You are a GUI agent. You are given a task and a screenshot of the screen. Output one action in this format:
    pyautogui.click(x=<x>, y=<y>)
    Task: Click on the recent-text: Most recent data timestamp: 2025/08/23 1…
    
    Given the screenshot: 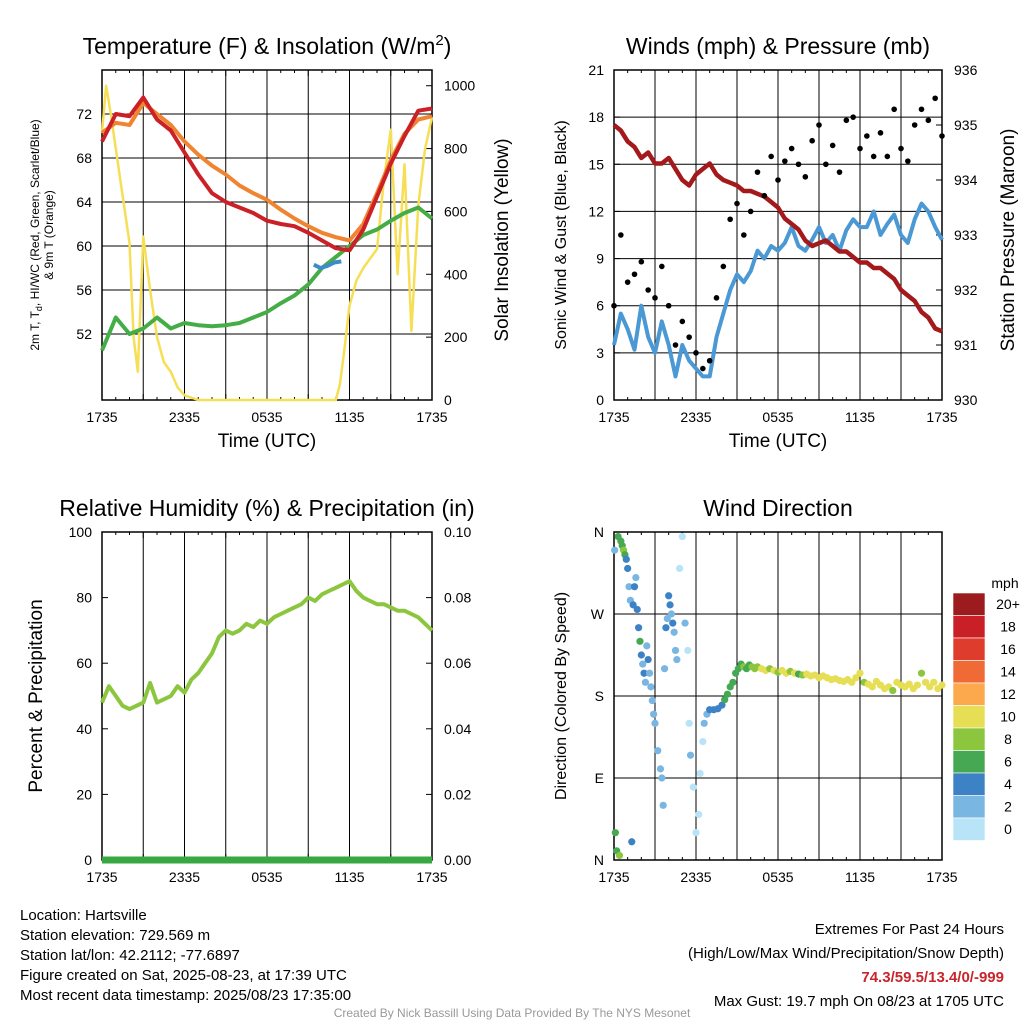 What is the action you would take?
    pyautogui.click(x=186, y=995)
    